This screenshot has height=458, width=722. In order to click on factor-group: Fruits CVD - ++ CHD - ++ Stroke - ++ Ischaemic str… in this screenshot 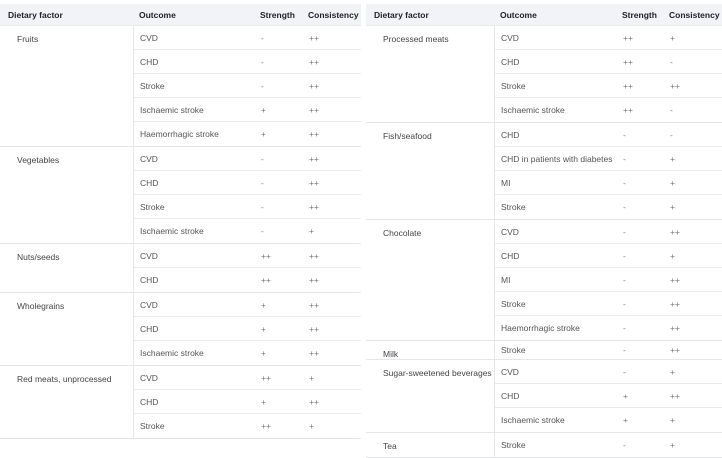, I will do `click(180, 86)`.